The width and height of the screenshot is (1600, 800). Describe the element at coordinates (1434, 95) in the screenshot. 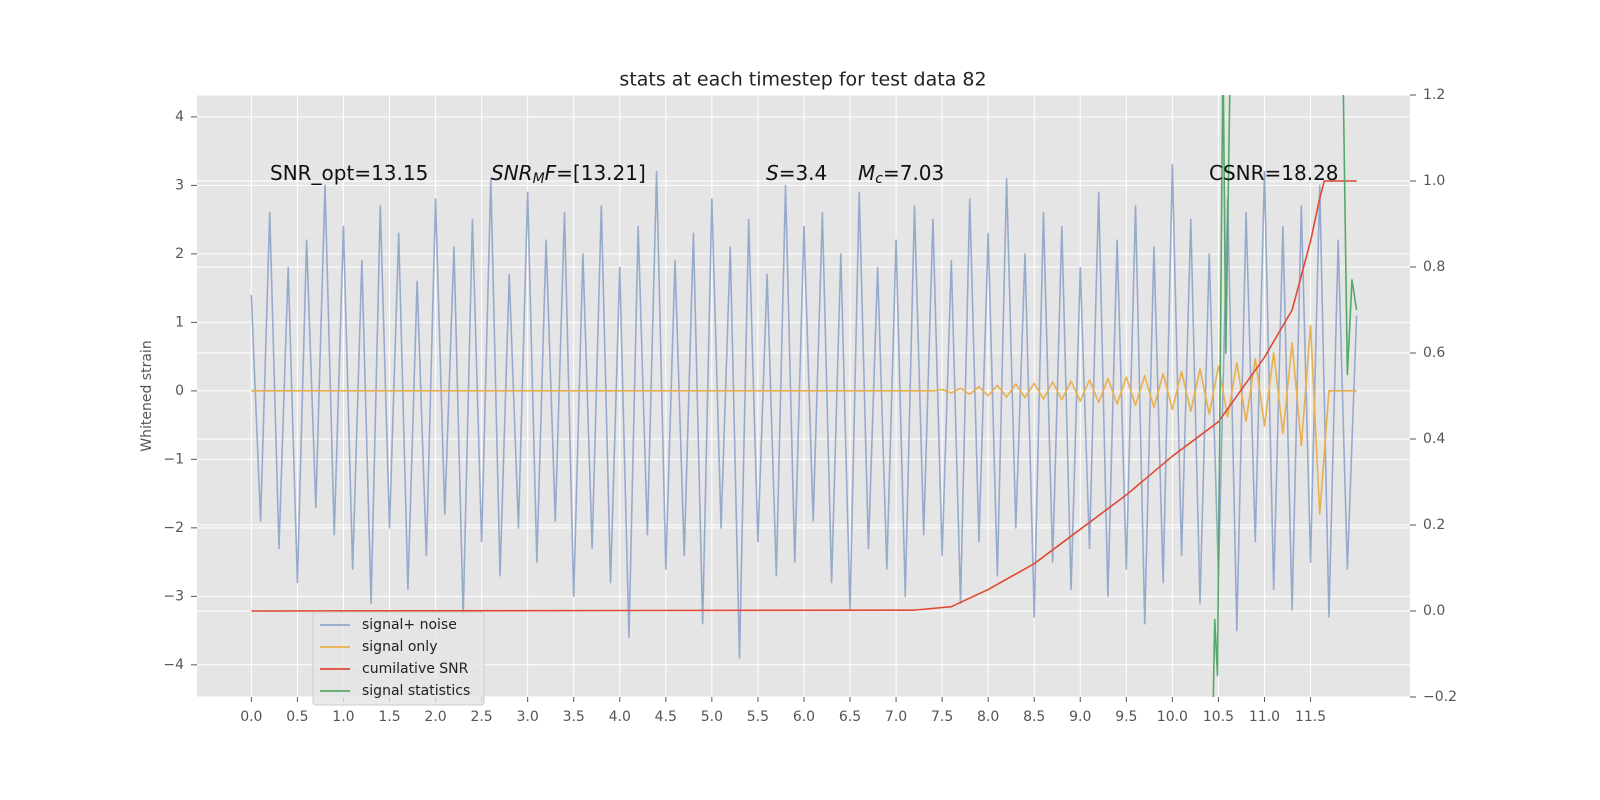

I see `y2-tick-label: 1.2` at that location.